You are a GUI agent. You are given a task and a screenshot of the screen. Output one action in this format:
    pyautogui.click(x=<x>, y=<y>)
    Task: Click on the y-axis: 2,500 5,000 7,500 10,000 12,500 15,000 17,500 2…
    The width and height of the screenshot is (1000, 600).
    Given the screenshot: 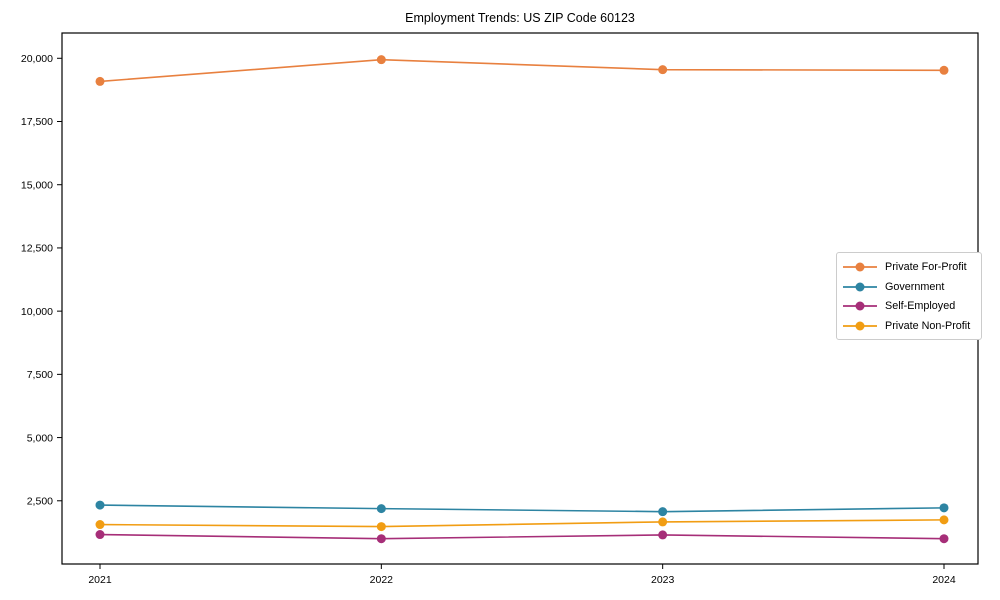 What is the action you would take?
    pyautogui.click(x=41, y=280)
    